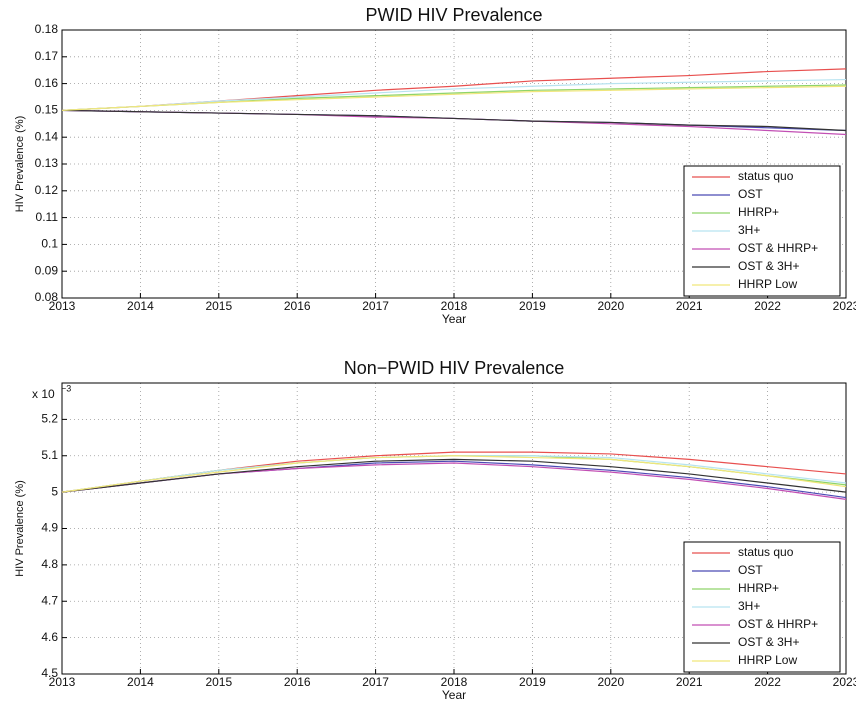 This screenshot has width=856, height=704. Describe the element at coordinates (54, 491) in the screenshot. I see `y-tick-label: 5` at that location.